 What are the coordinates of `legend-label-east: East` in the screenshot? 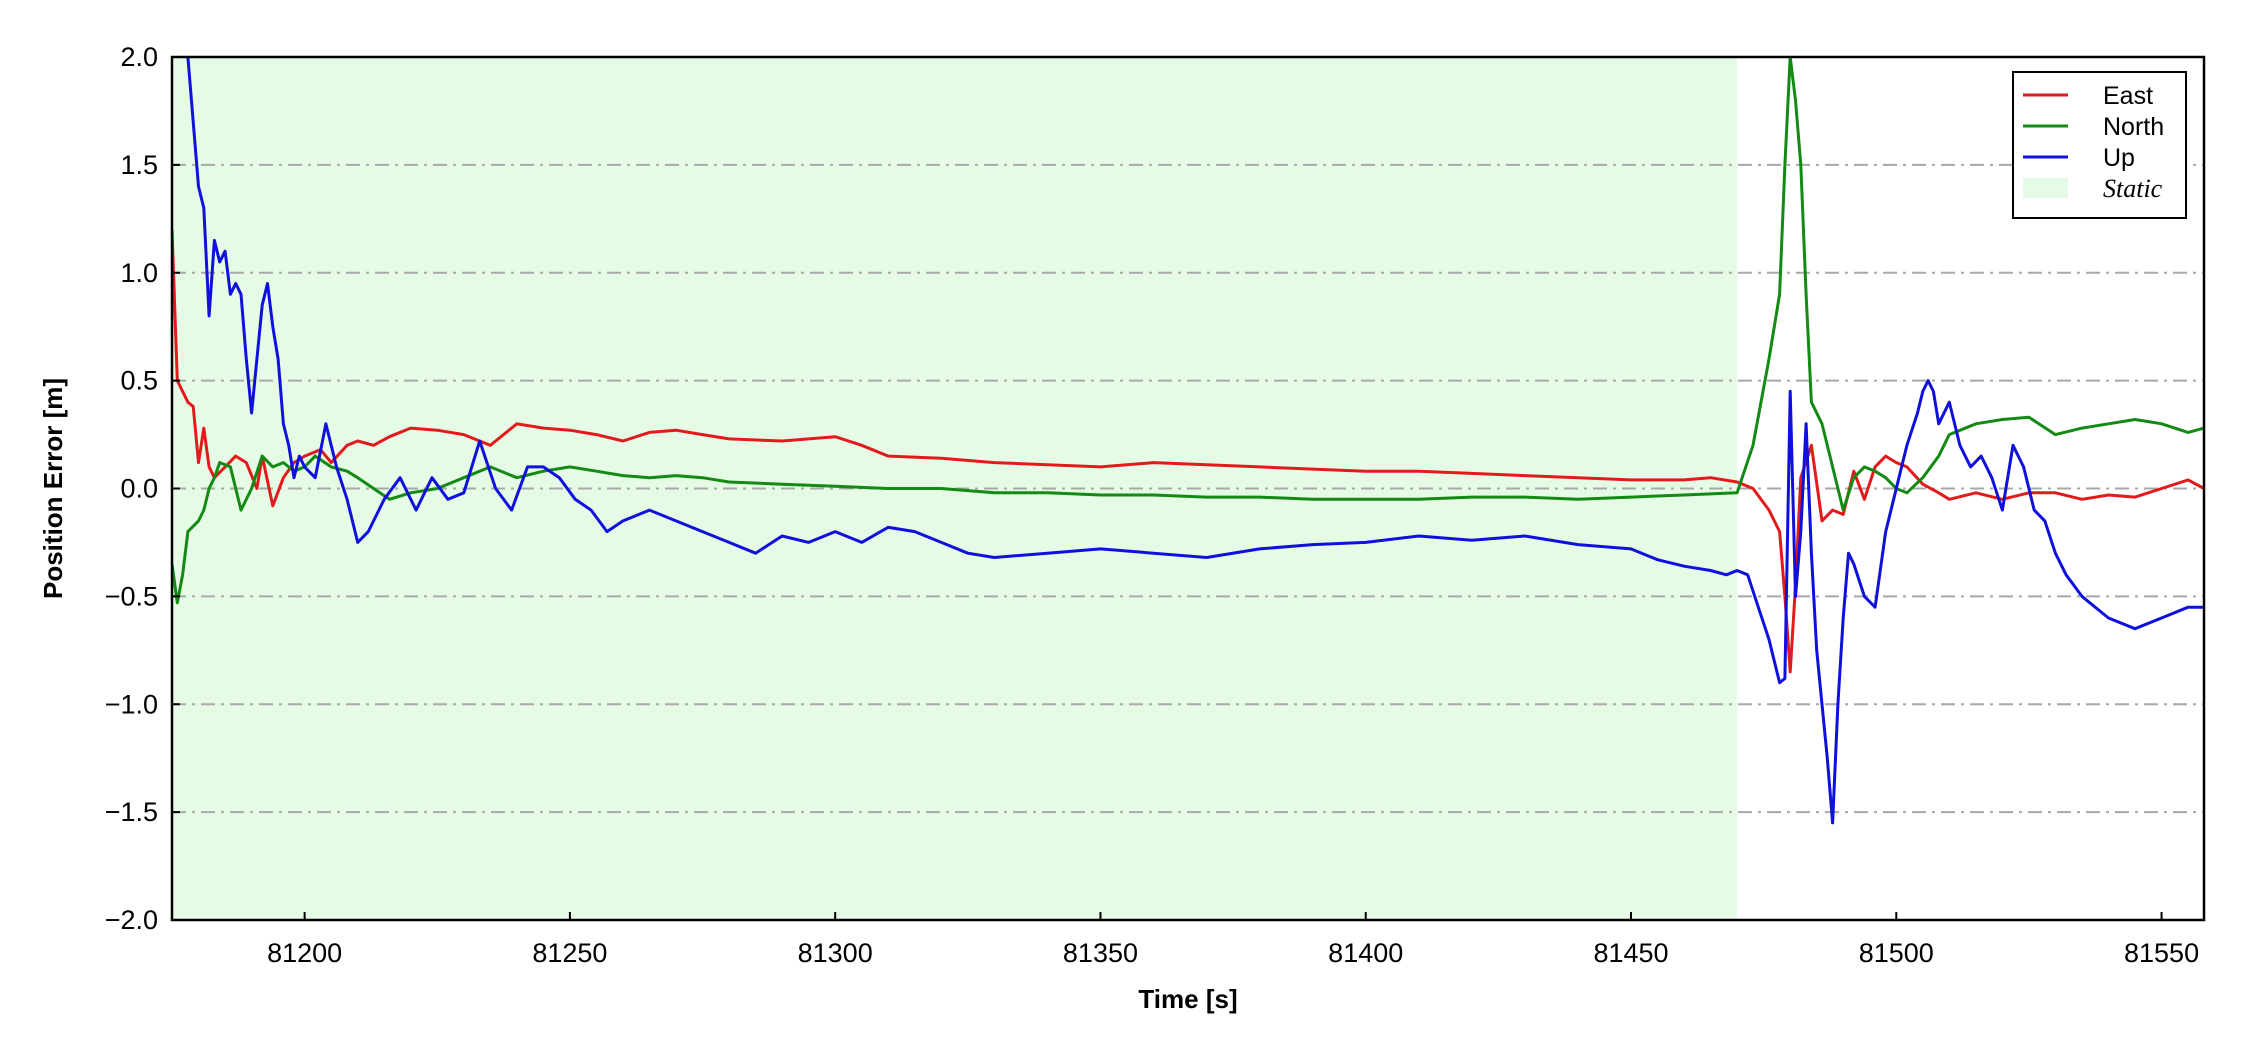 It's located at (2128, 96).